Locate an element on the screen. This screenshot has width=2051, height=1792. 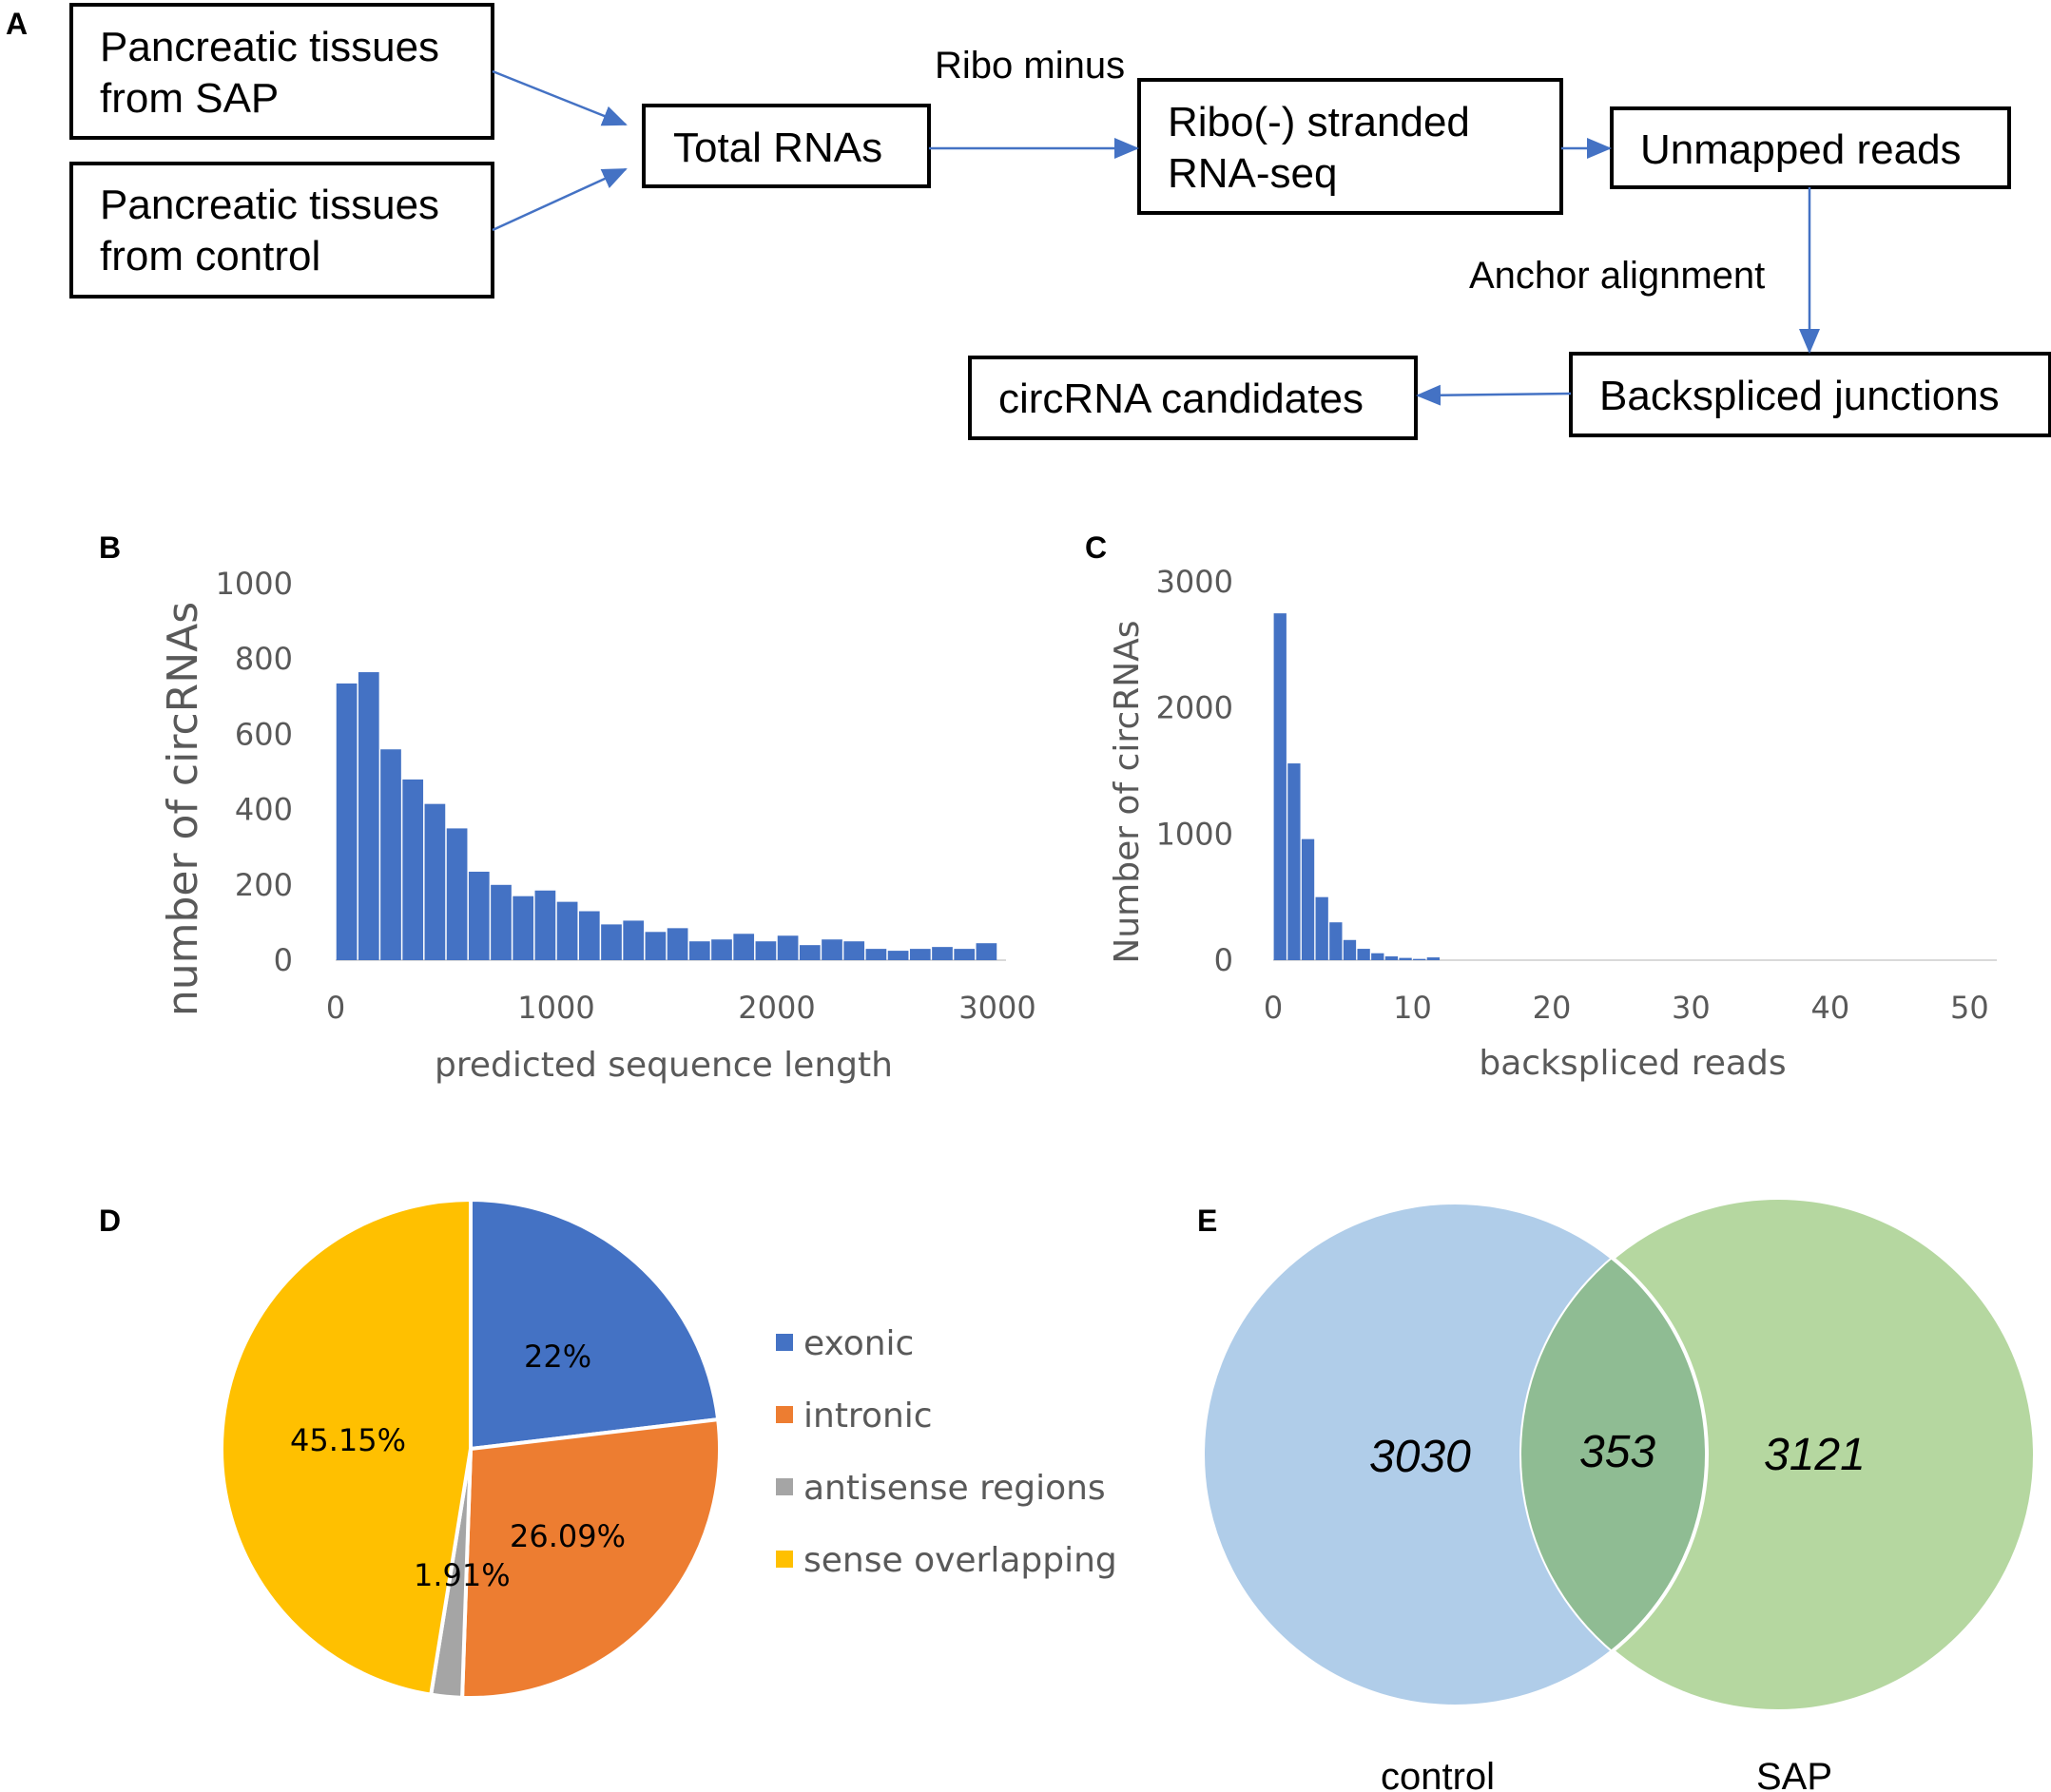
rna-seq-box: Ribo(-) stranded RNA-seq is located at coordinates (1350, 146).